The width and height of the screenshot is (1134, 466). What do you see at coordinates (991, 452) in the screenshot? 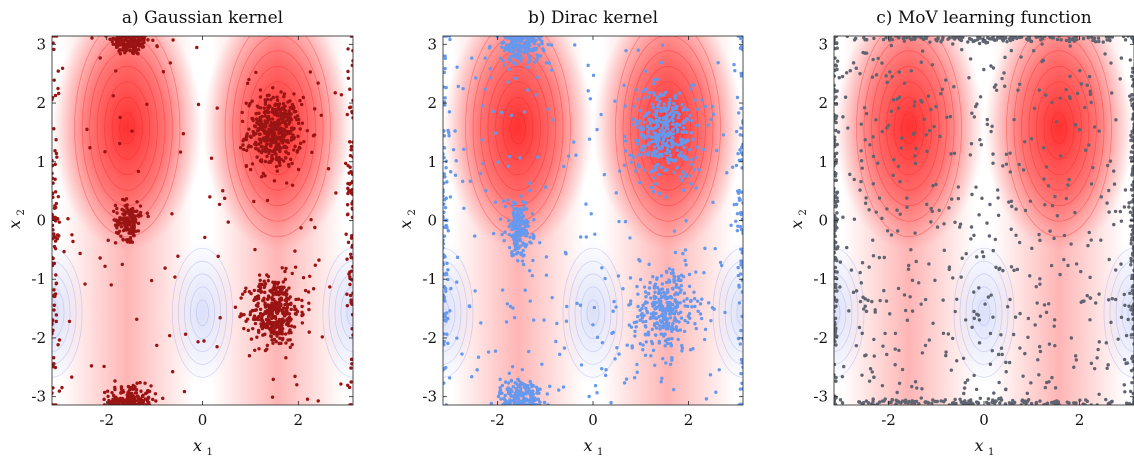
I see `x-axis-label-subscript: 1` at bounding box center [991, 452].